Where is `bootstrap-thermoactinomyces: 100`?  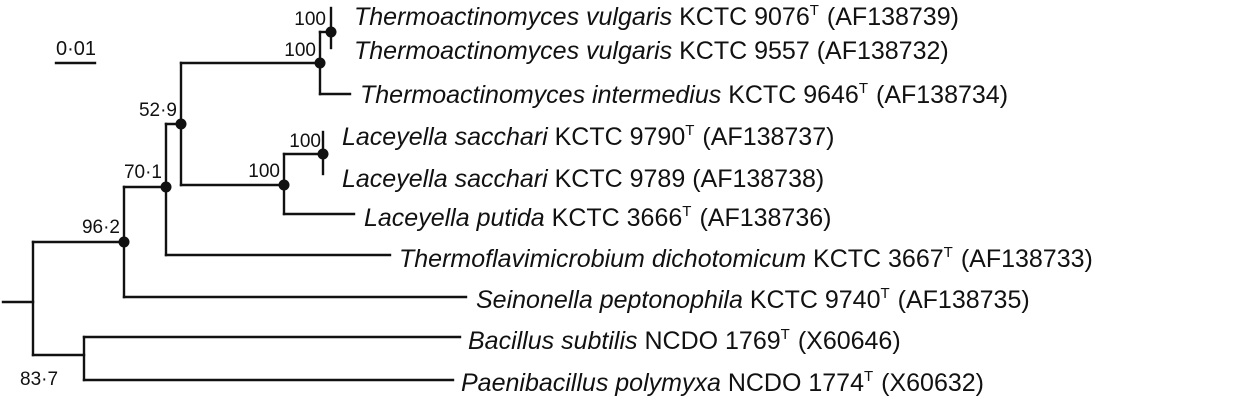
bootstrap-thermoactinomyces: 100 is located at coordinates (300, 50).